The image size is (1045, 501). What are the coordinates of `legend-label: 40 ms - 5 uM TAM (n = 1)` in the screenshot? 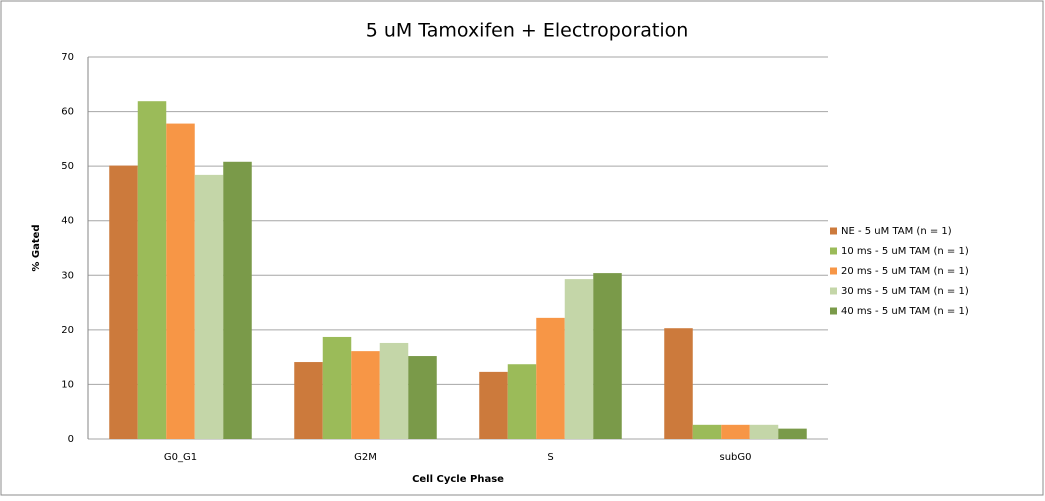 It's located at (905, 311).